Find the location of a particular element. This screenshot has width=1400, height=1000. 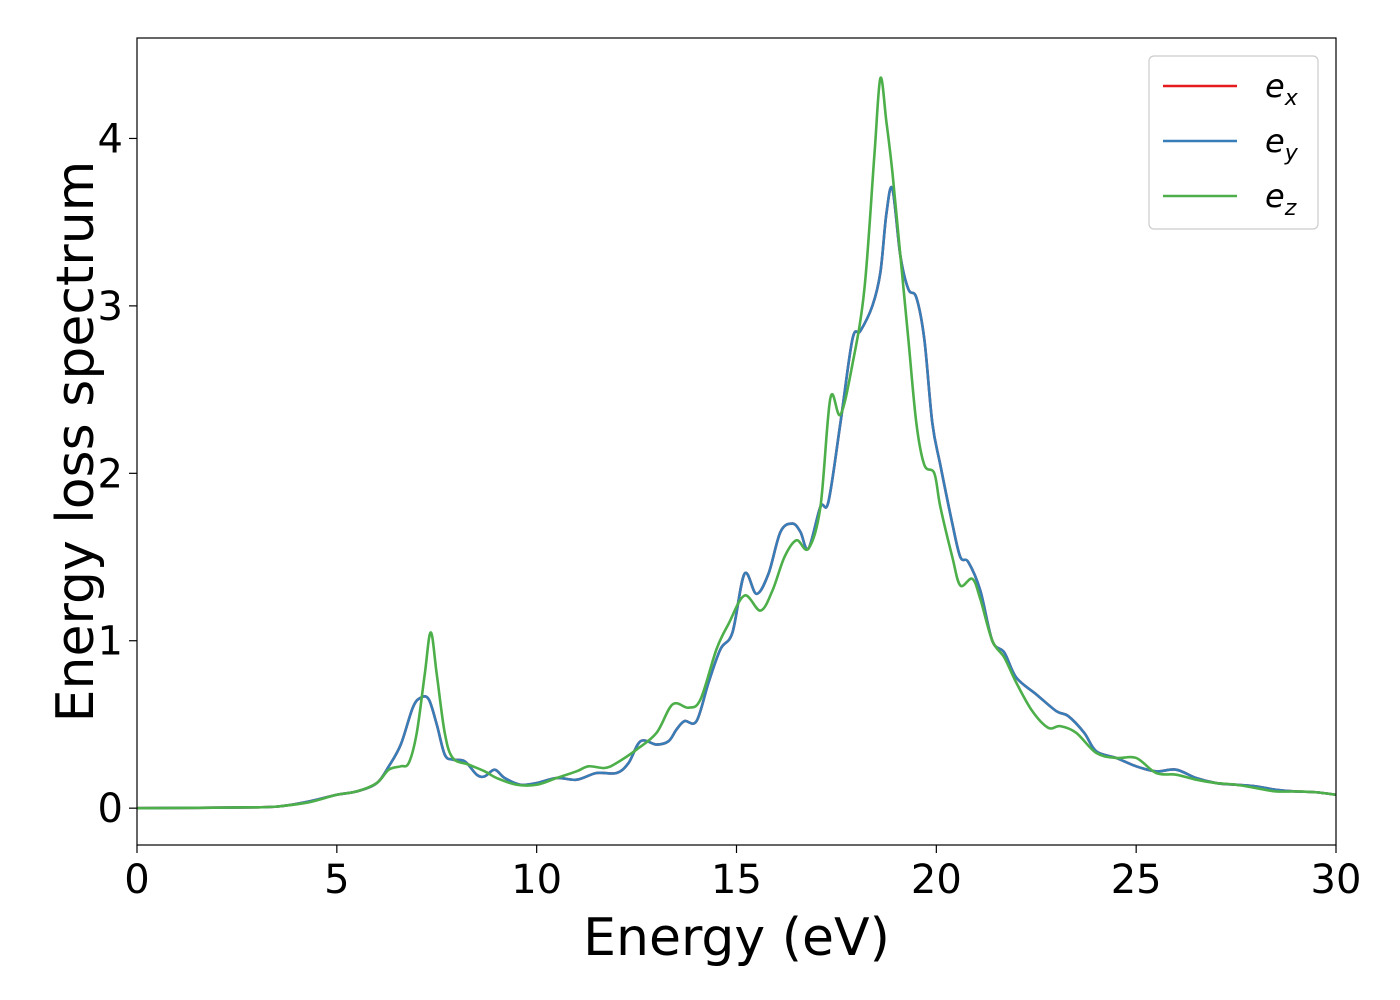

x-axis-label: Energy (eV) is located at coordinates (736, 938).